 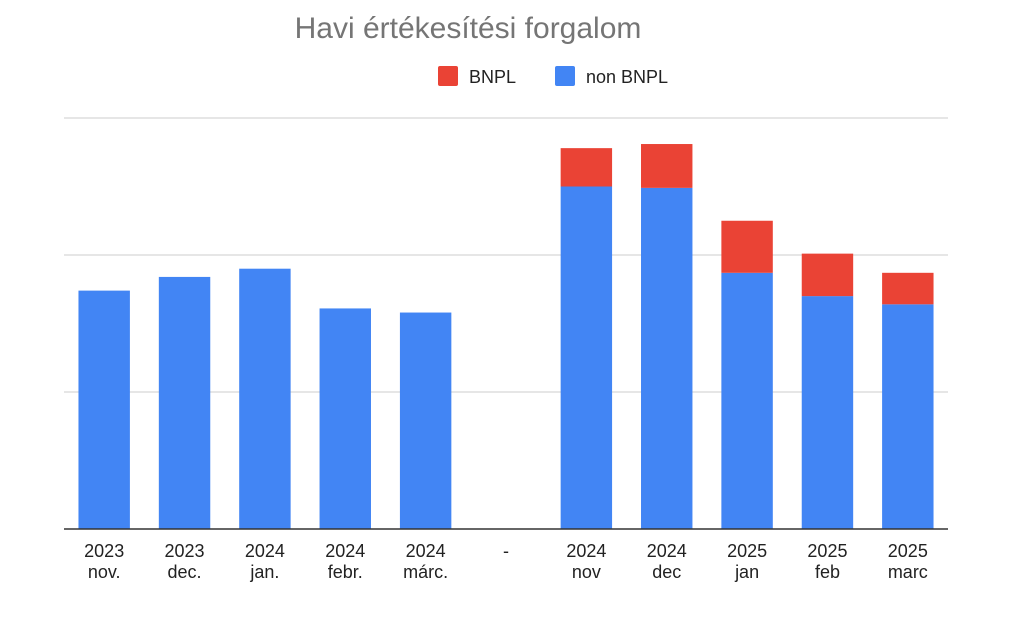 I want to click on legend-label-bnpl: BNPL, so click(x=492, y=77).